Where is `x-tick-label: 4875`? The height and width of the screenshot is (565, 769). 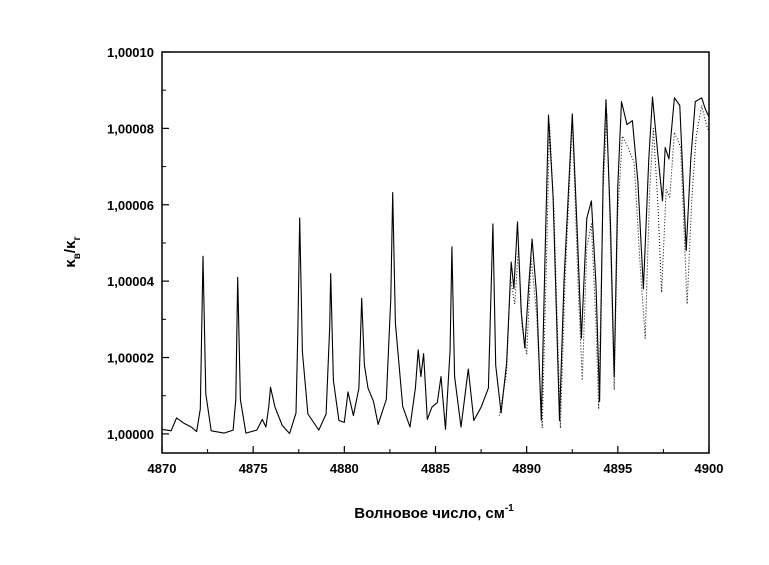
x-tick-label: 4875 is located at coordinates (253, 468).